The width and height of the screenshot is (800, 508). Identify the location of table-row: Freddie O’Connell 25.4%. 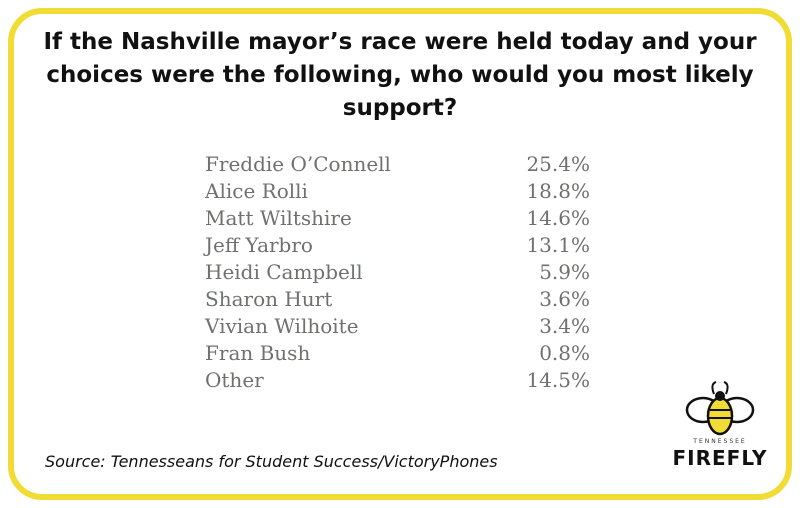
(397, 164).